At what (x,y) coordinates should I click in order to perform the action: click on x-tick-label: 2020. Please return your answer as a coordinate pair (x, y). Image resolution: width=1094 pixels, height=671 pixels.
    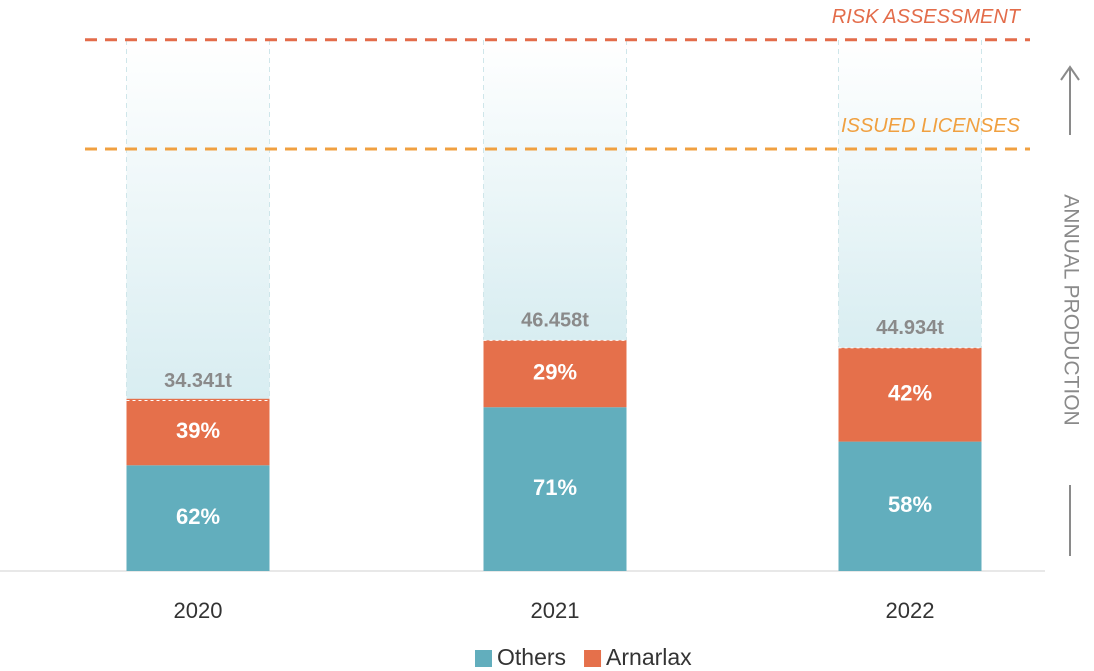
    Looking at the image, I should click on (198, 610).